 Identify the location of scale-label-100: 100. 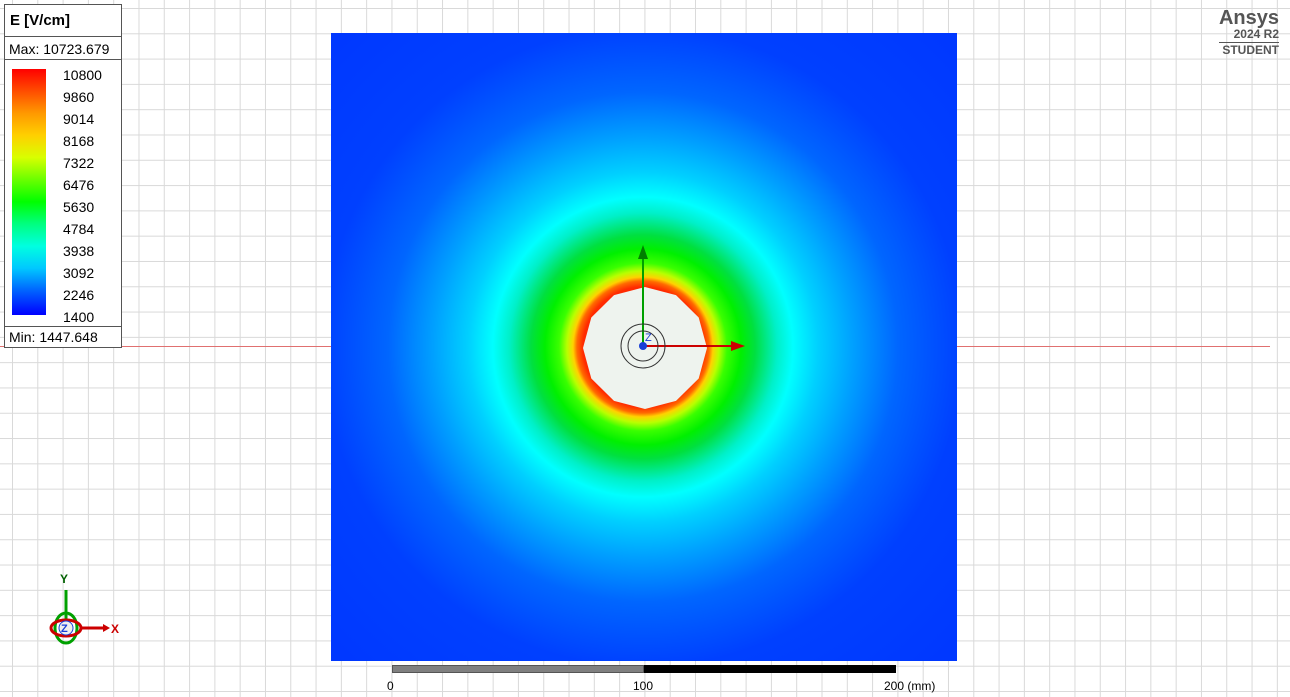
(643, 686).